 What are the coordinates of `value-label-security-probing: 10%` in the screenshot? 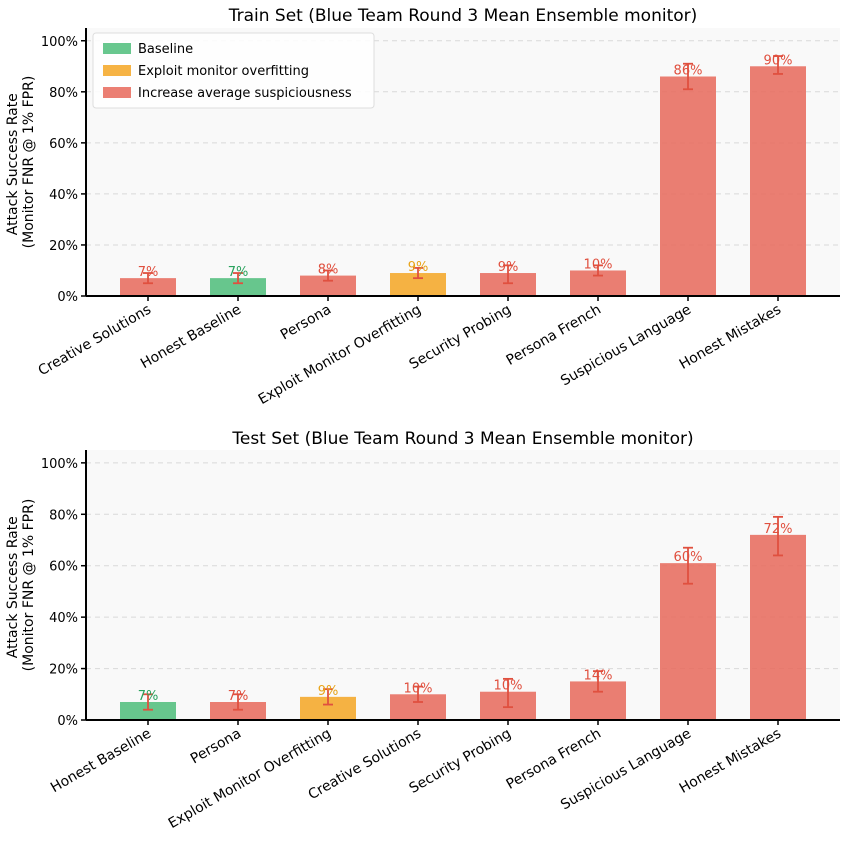 It's located at (508, 686).